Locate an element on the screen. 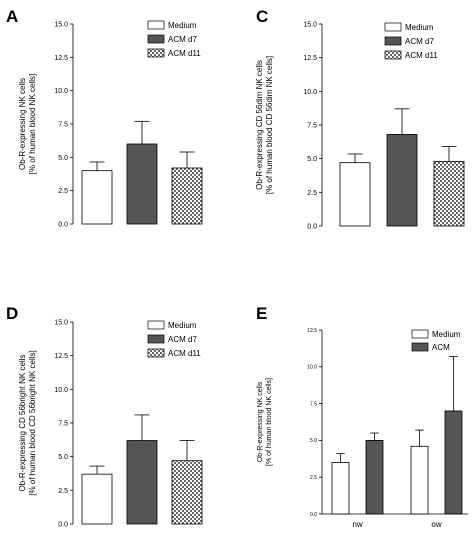 This screenshot has width=474, height=538. panel-letter: A is located at coordinates (12, 16).